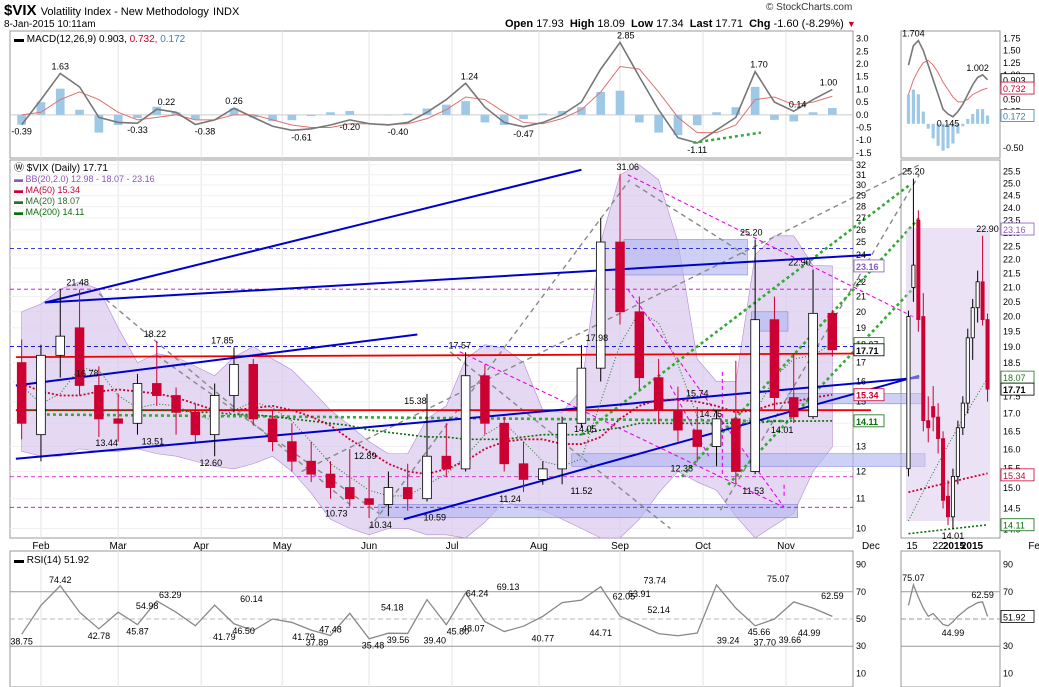  I want to click on price-annotation: 14.01, so click(782, 430).